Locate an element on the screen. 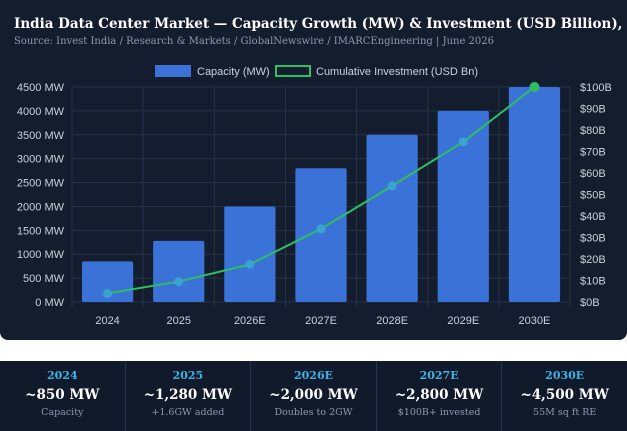  legend-swatch-bar is located at coordinates (173, 71).